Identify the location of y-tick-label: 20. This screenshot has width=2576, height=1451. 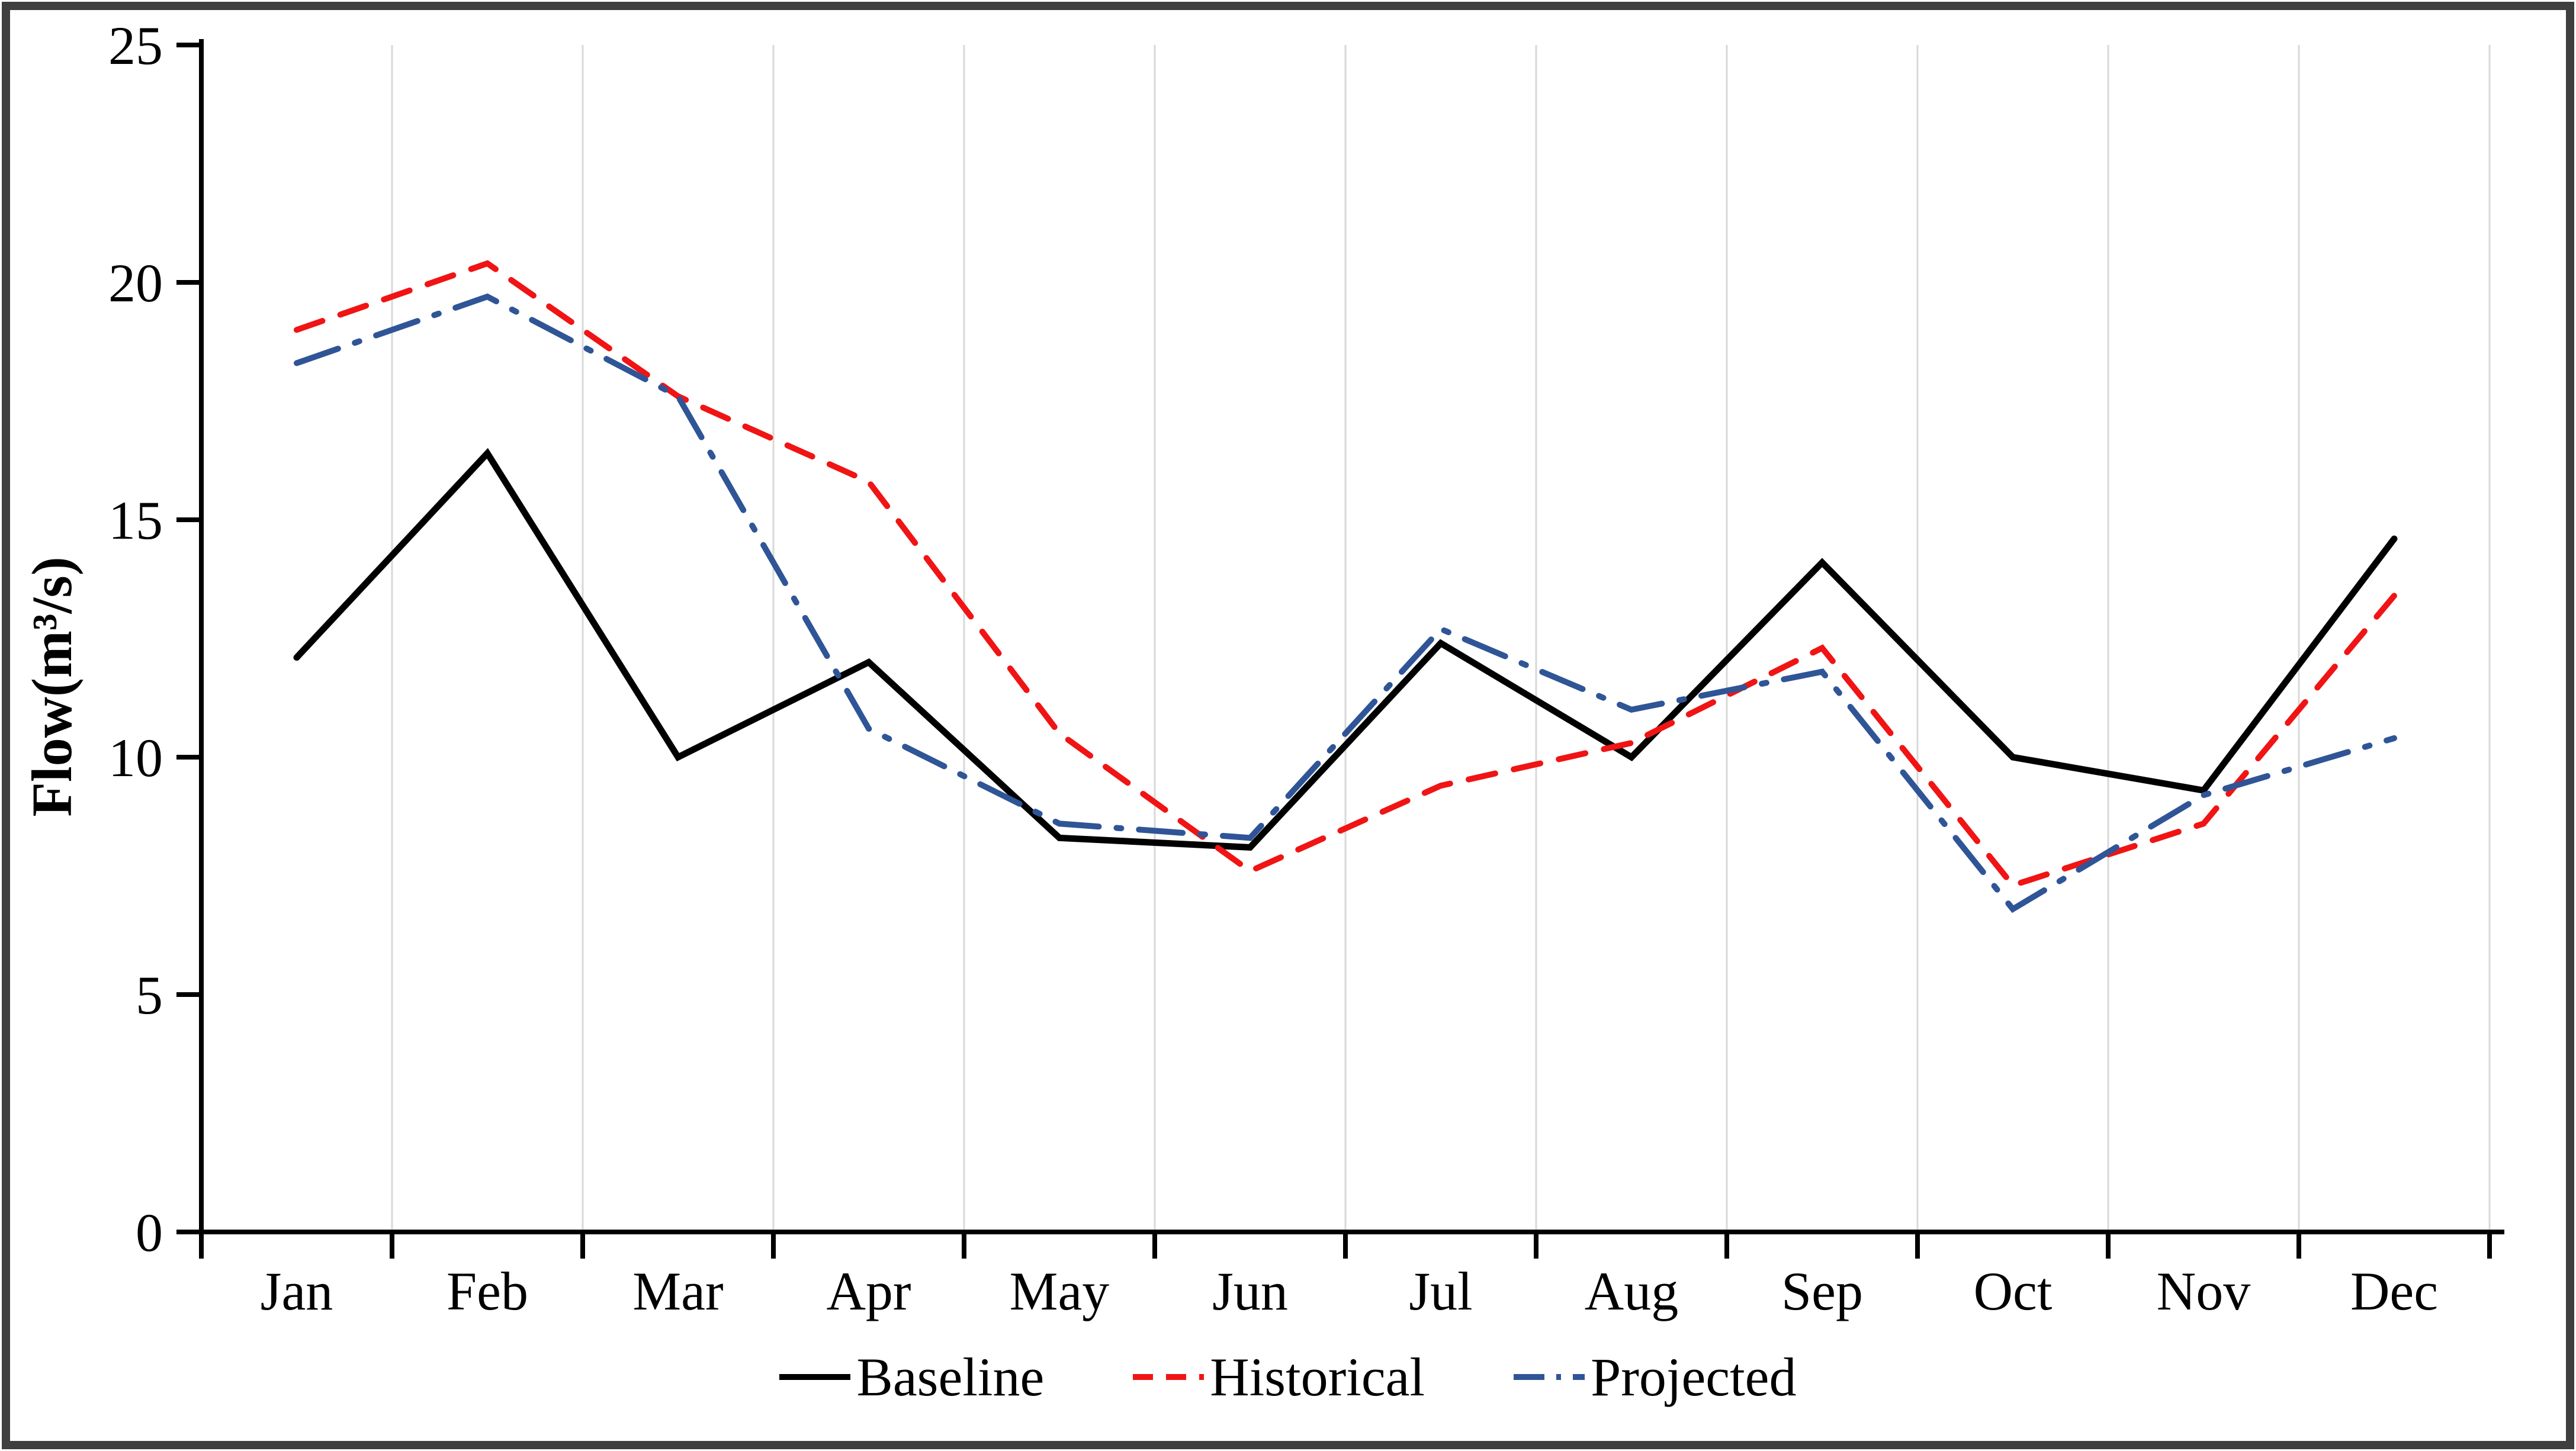
(135, 283).